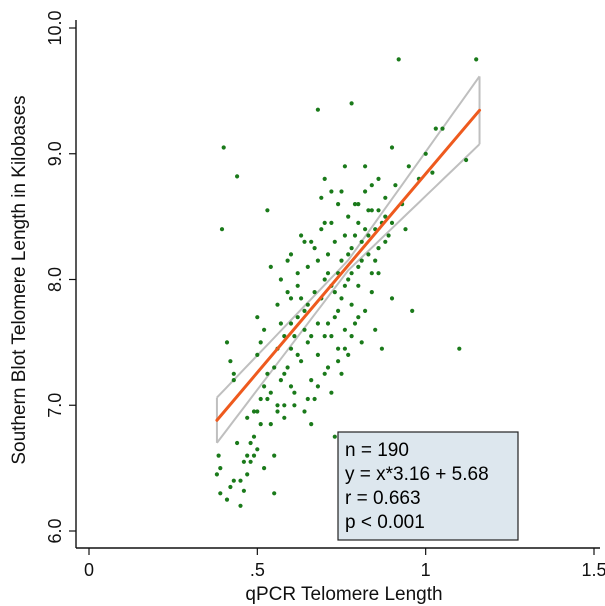  Describe the element at coordinates (426, 570) in the screenshot. I see `x-tick-label: 1` at that location.